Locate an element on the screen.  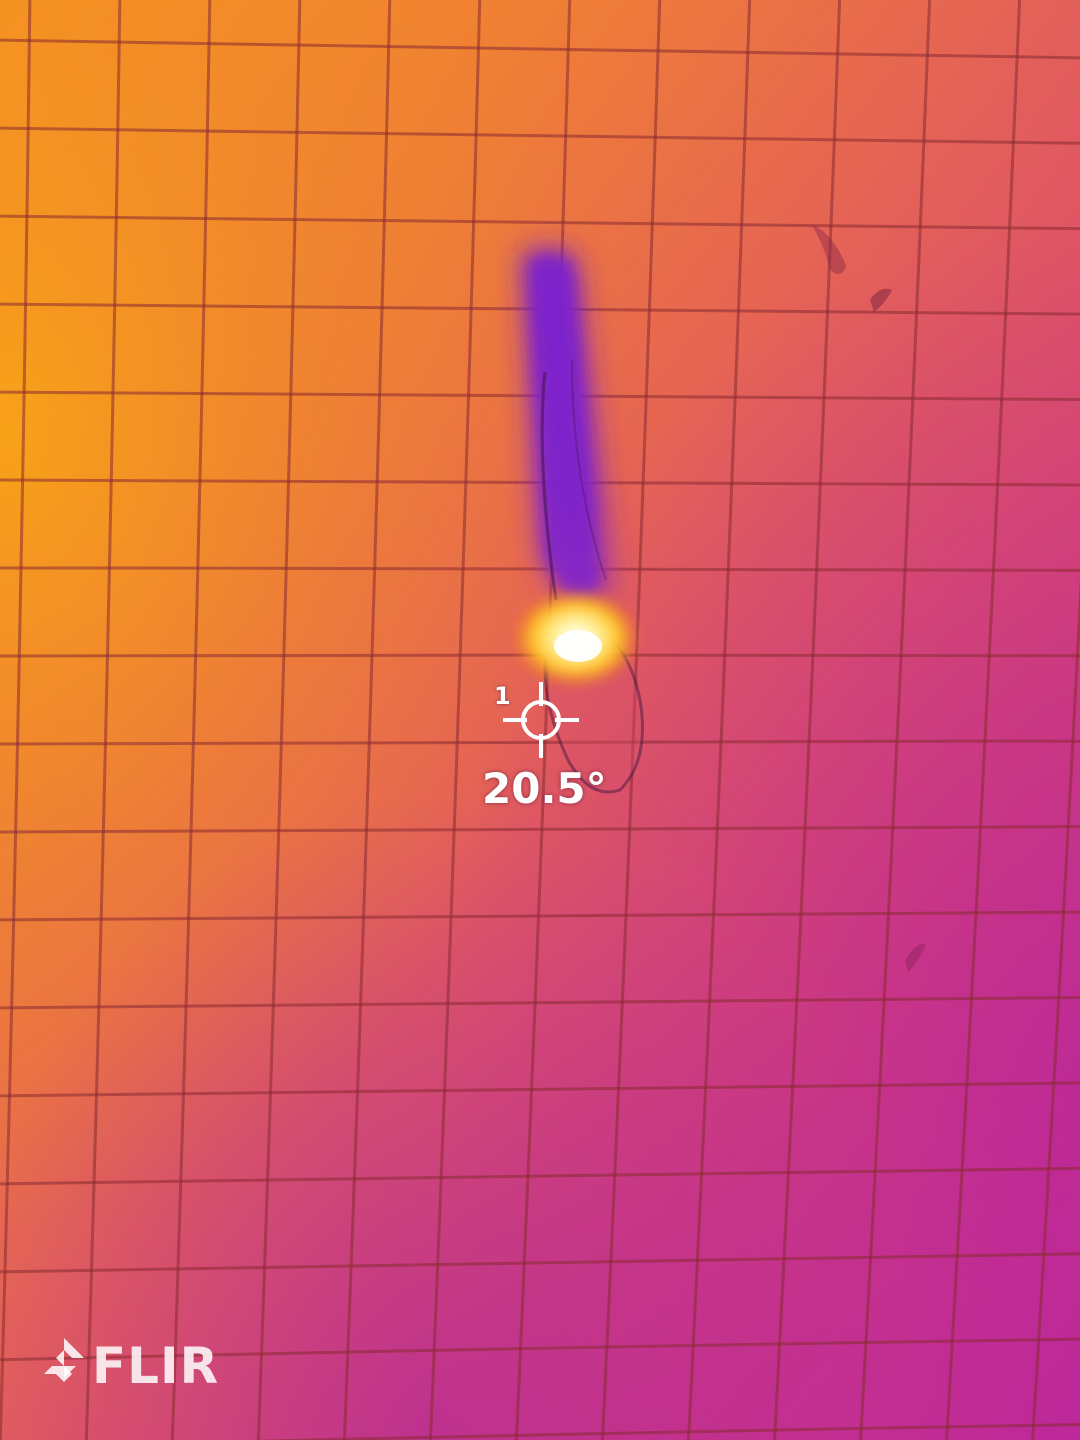
spot-number-label: 1 is located at coordinates (502, 696).